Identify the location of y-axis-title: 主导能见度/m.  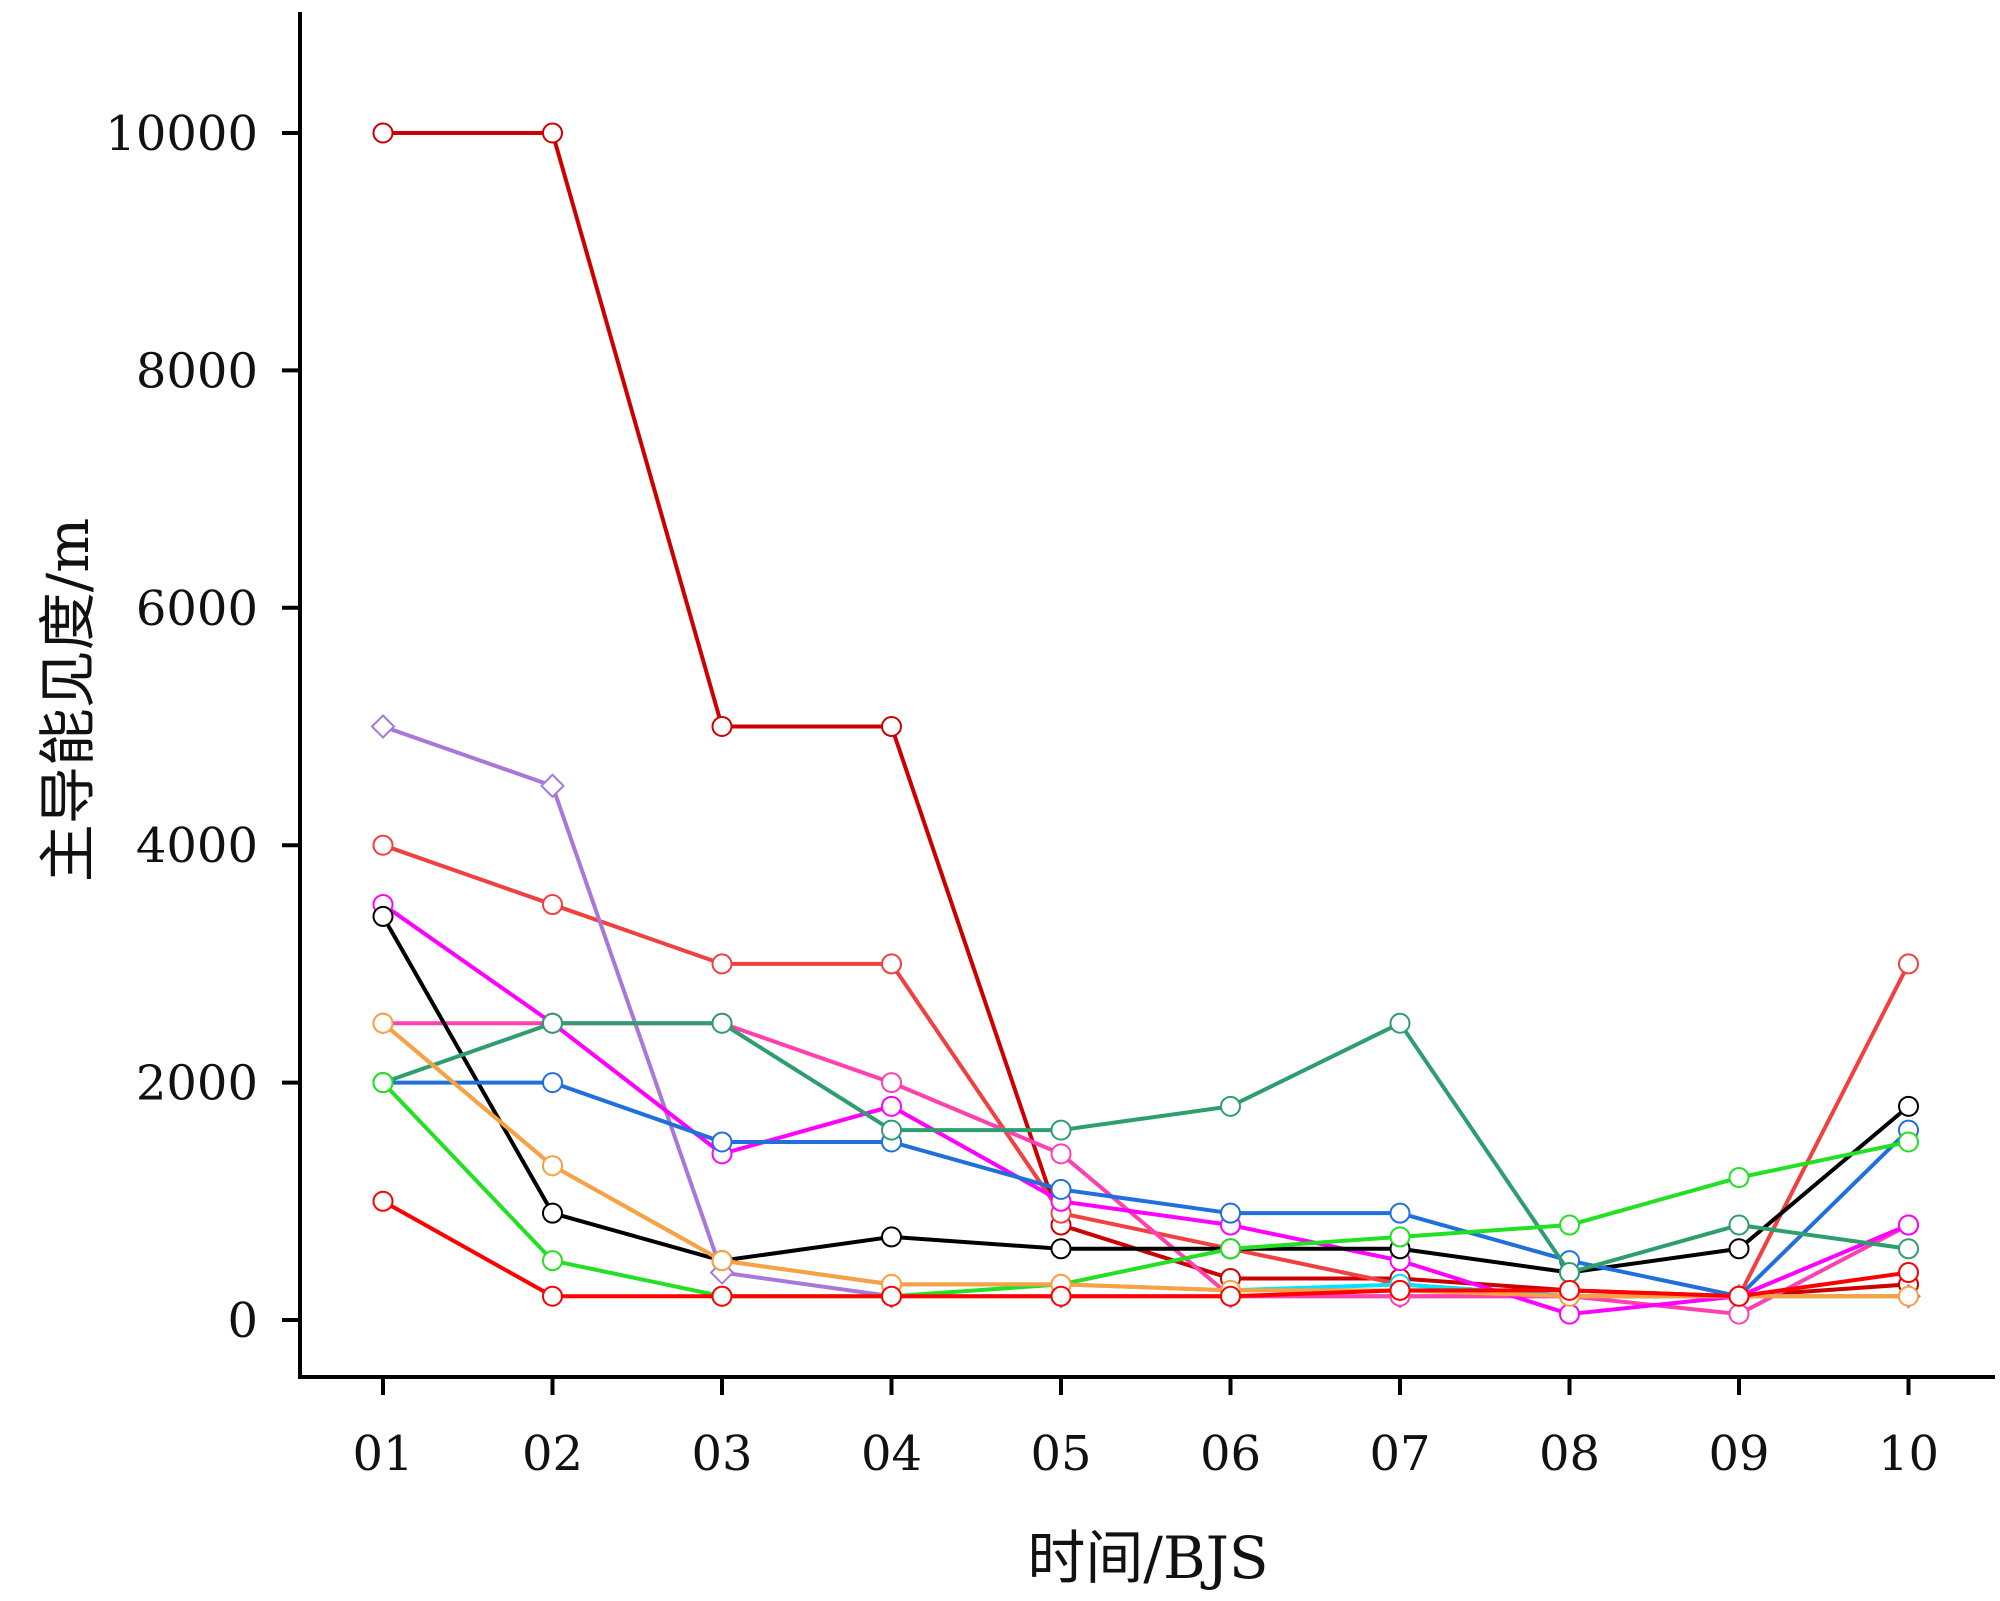
(68, 700).